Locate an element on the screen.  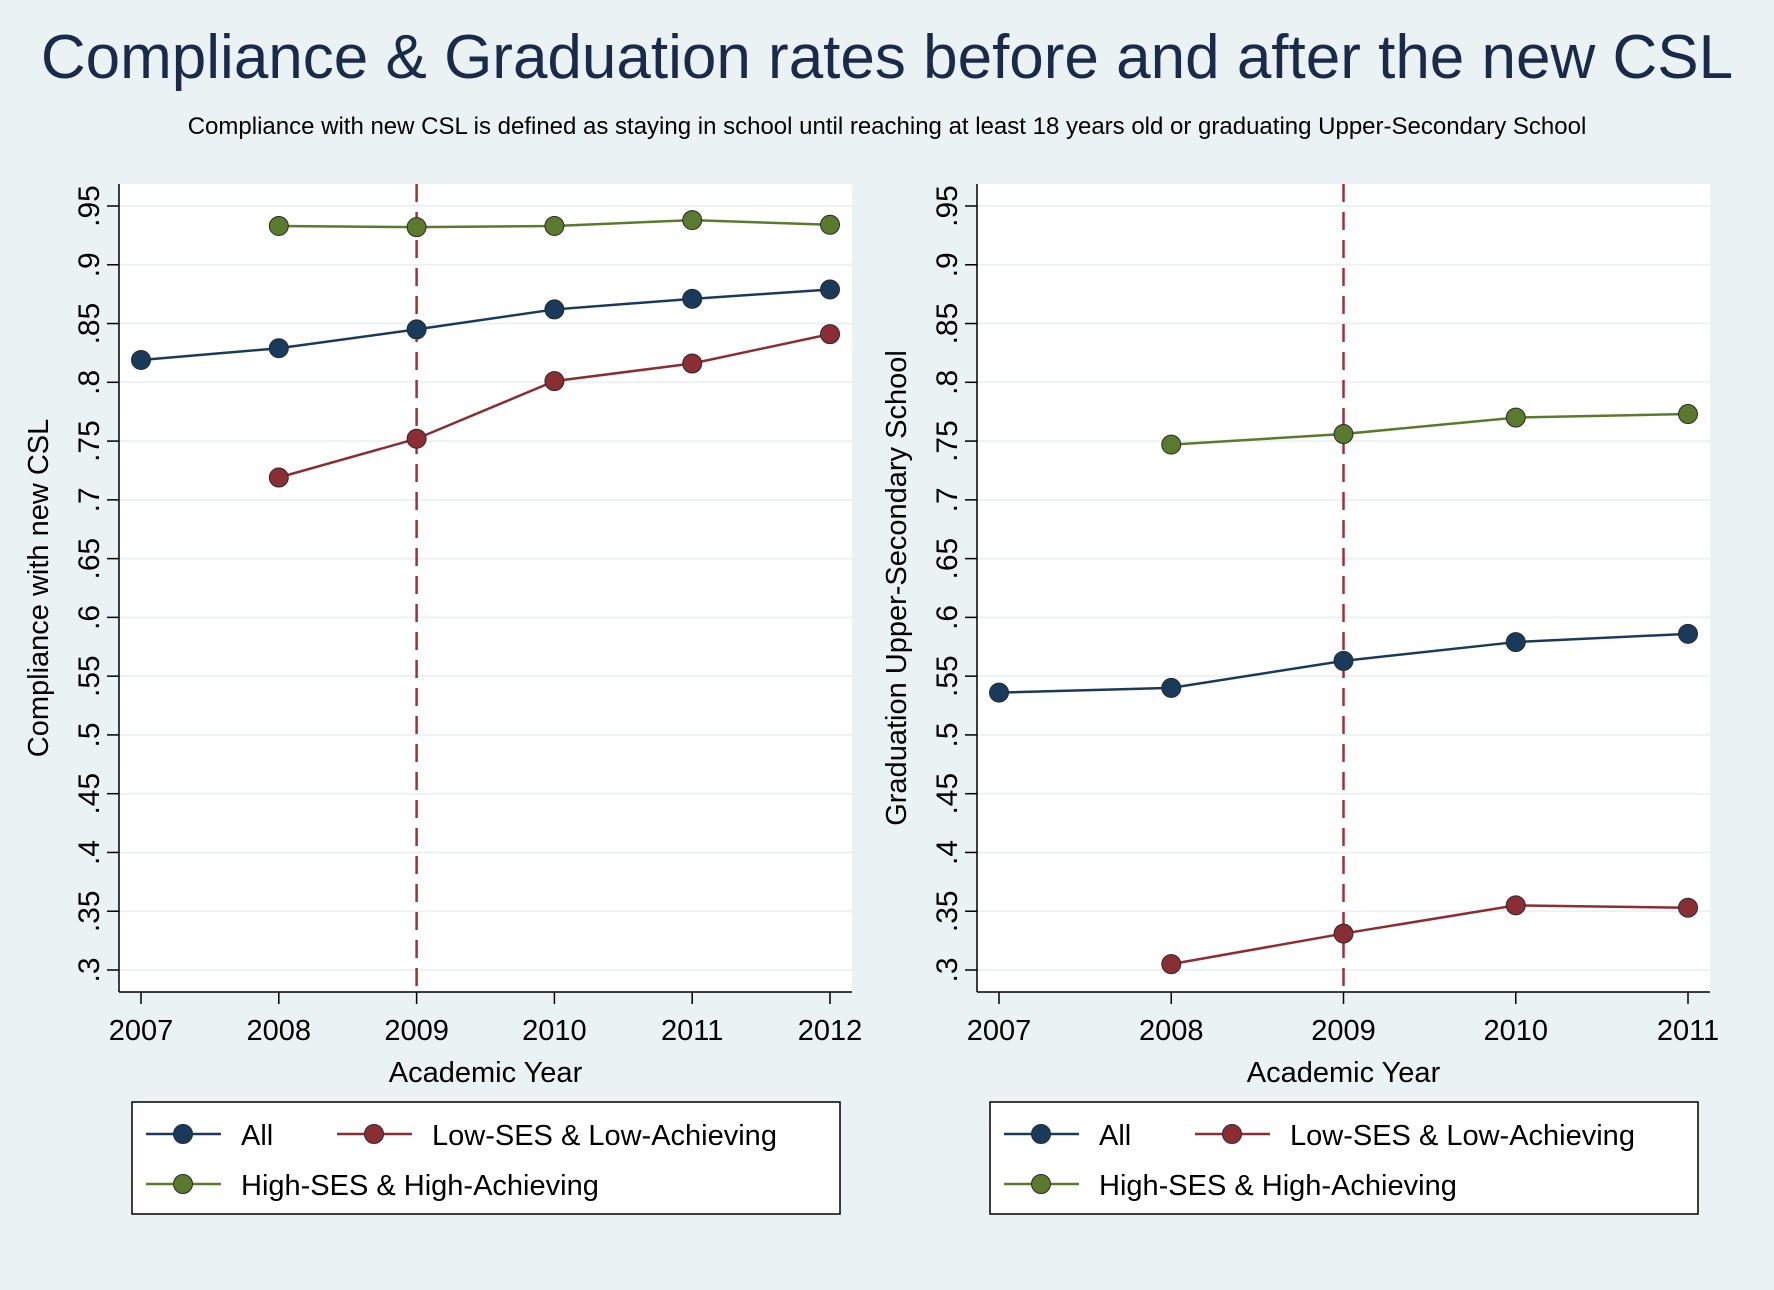
x-tick-label: 2012 is located at coordinates (830, 1031).